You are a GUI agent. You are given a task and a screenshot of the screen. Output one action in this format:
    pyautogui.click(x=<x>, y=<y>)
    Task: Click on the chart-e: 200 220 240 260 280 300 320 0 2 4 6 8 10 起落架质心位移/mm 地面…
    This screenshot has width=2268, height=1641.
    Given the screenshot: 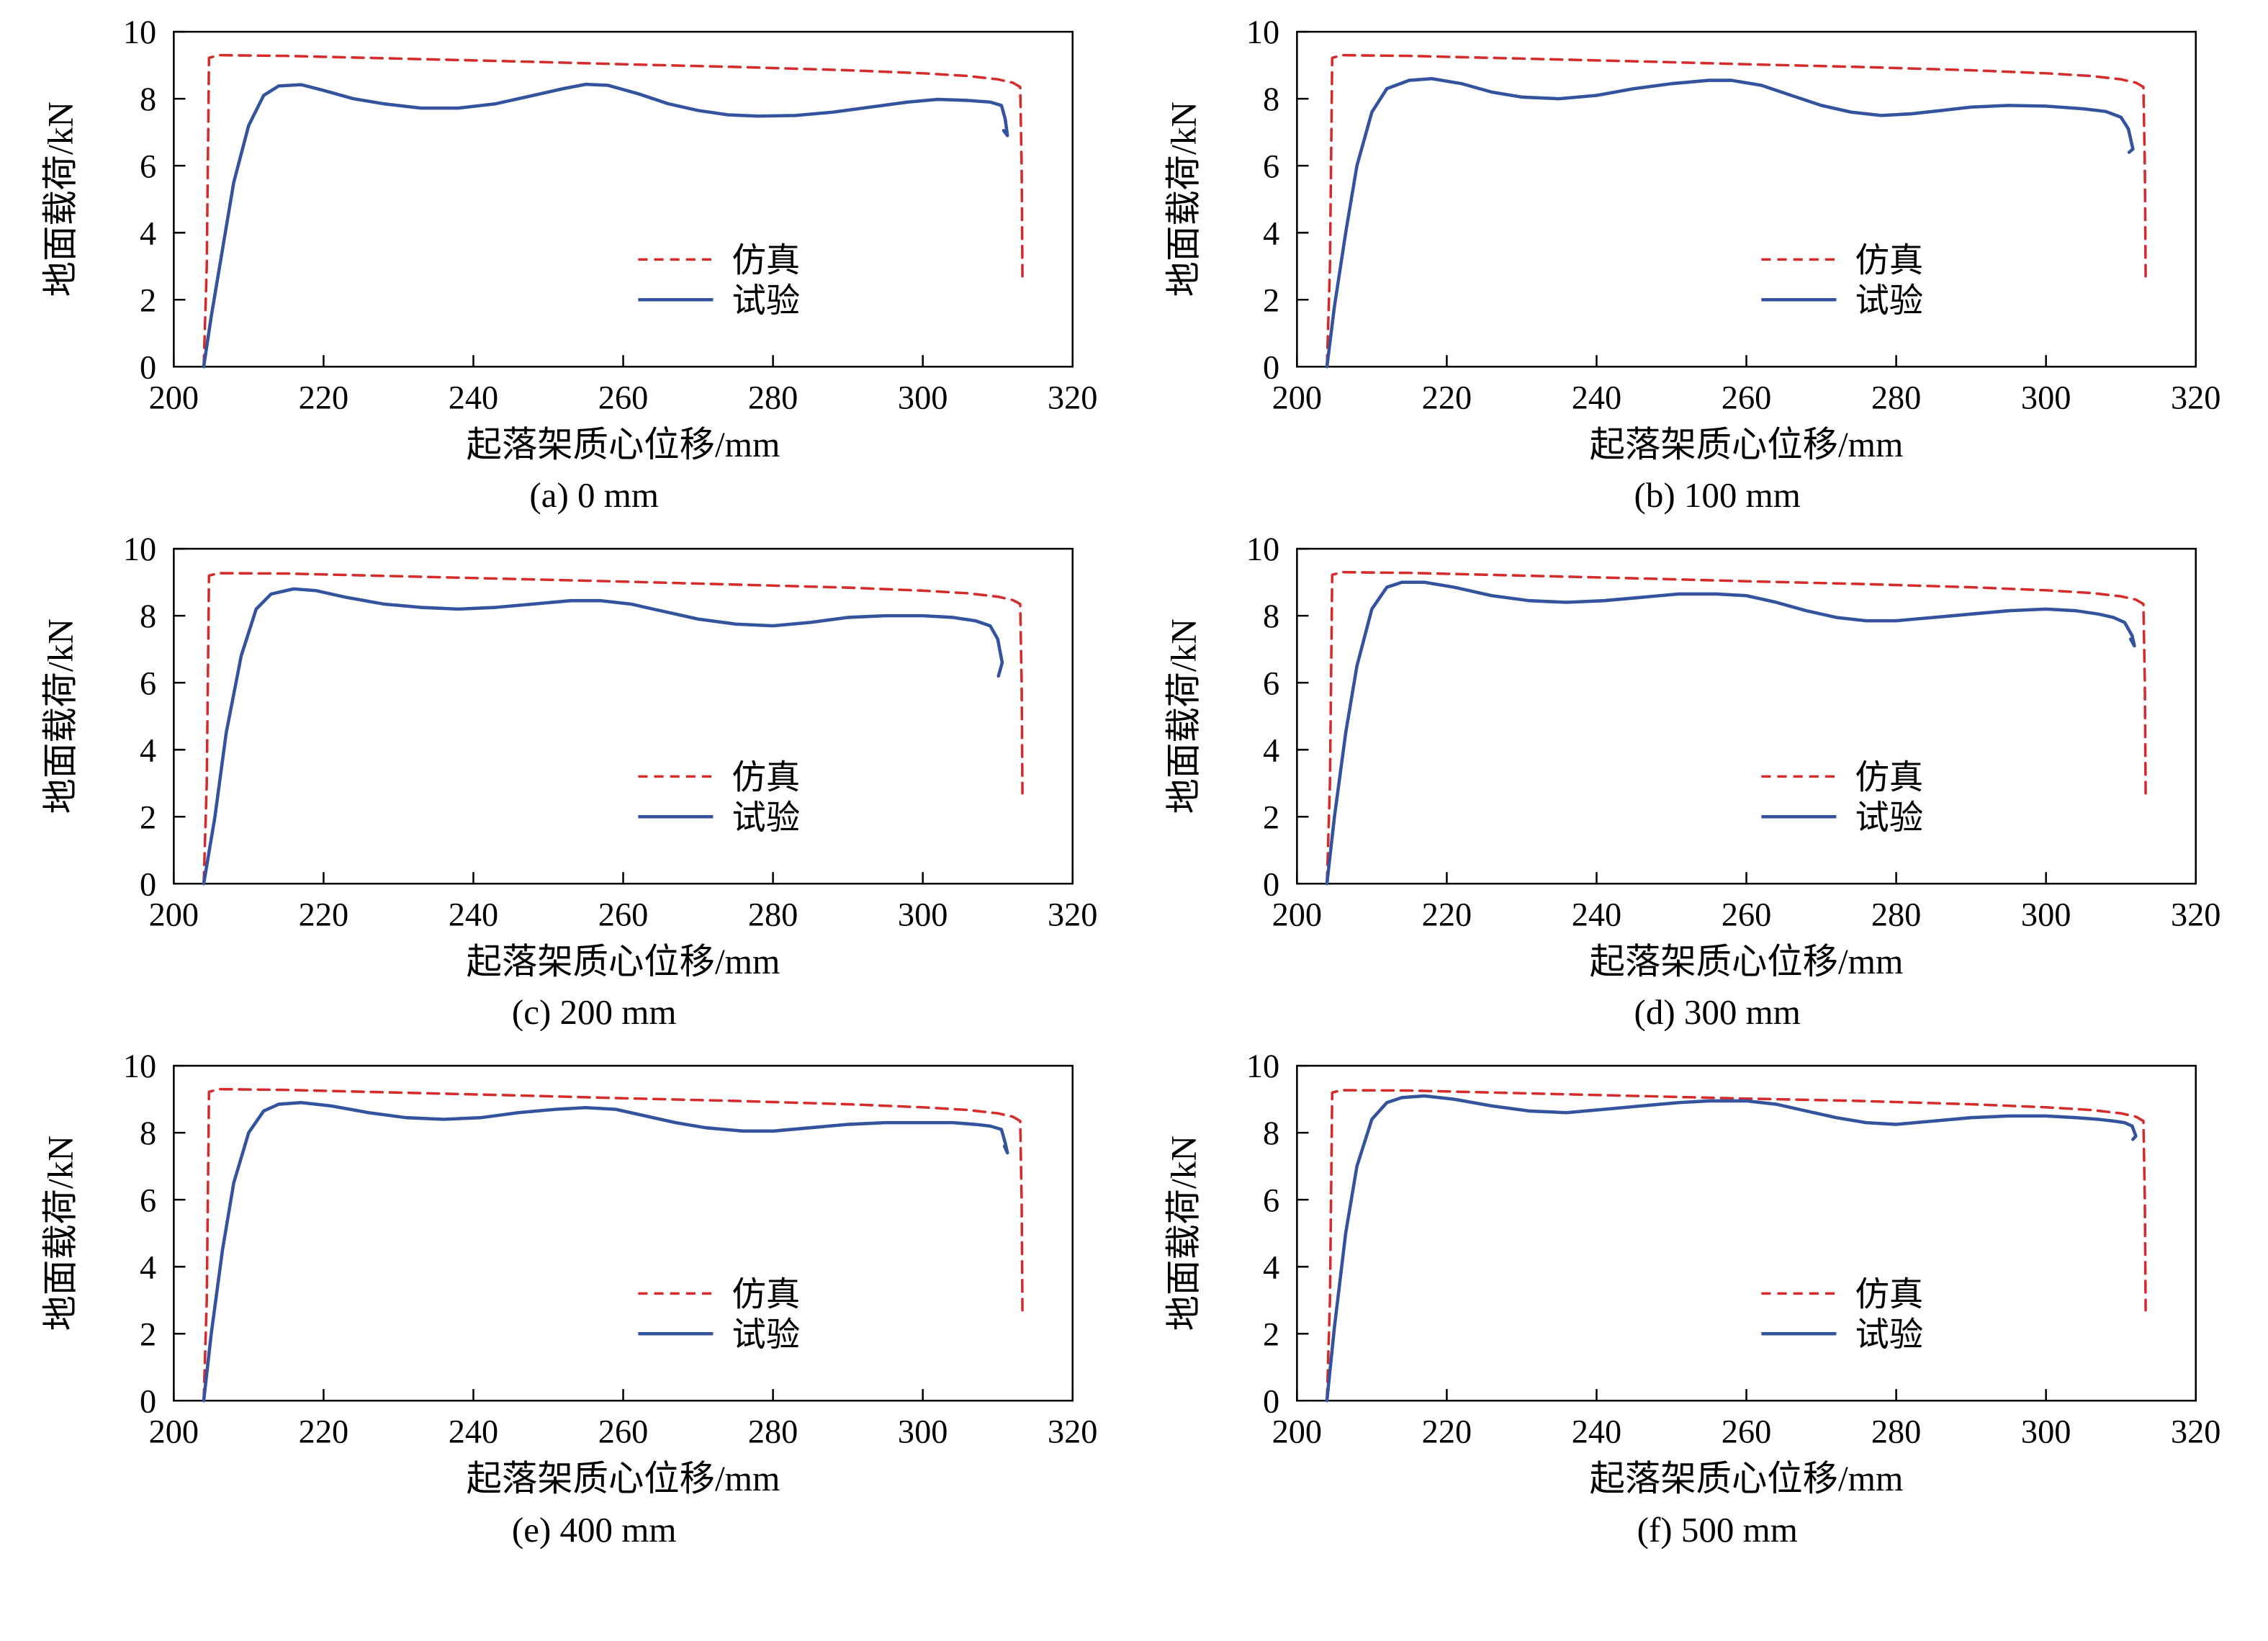 What is the action you would take?
    pyautogui.click(x=565, y=1280)
    